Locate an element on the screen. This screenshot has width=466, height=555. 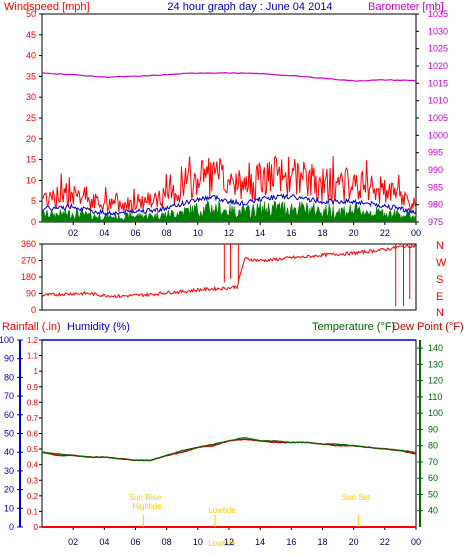
temperature-tick-label: 130 is located at coordinates (435, 364).